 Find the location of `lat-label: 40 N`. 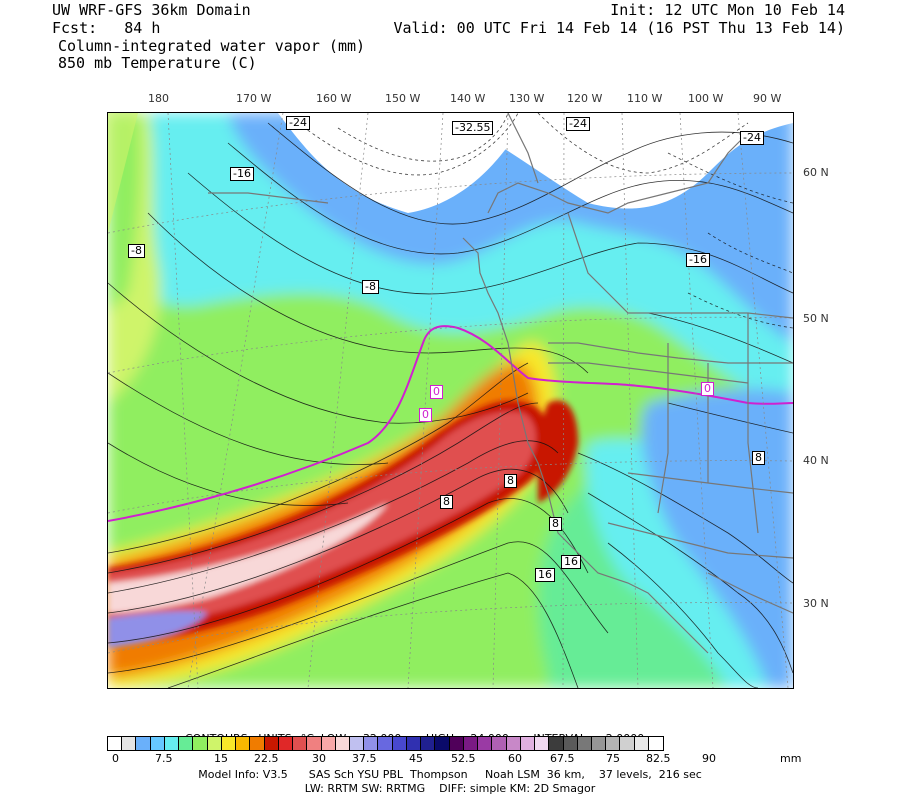

lat-label: 40 N is located at coordinates (816, 460).